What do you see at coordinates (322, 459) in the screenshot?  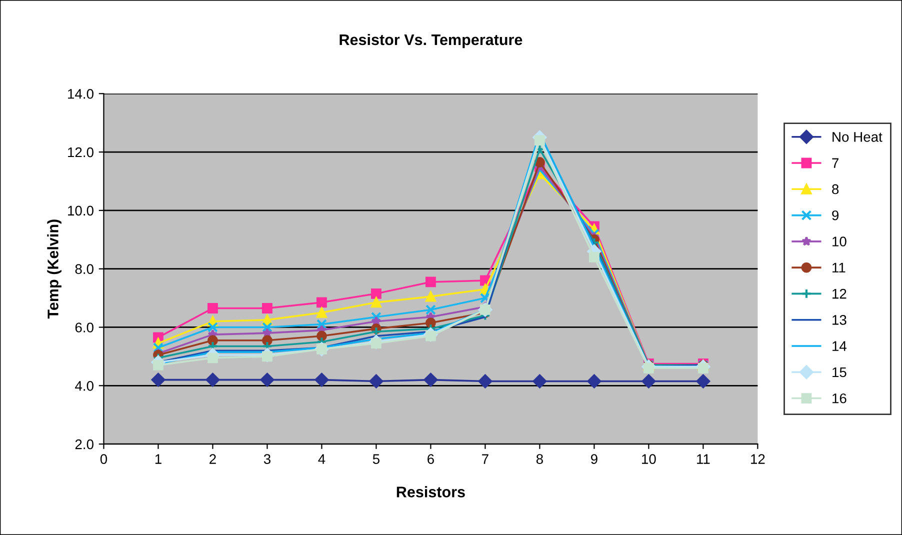 I see `x-tick-label: 4` at bounding box center [322, 459].